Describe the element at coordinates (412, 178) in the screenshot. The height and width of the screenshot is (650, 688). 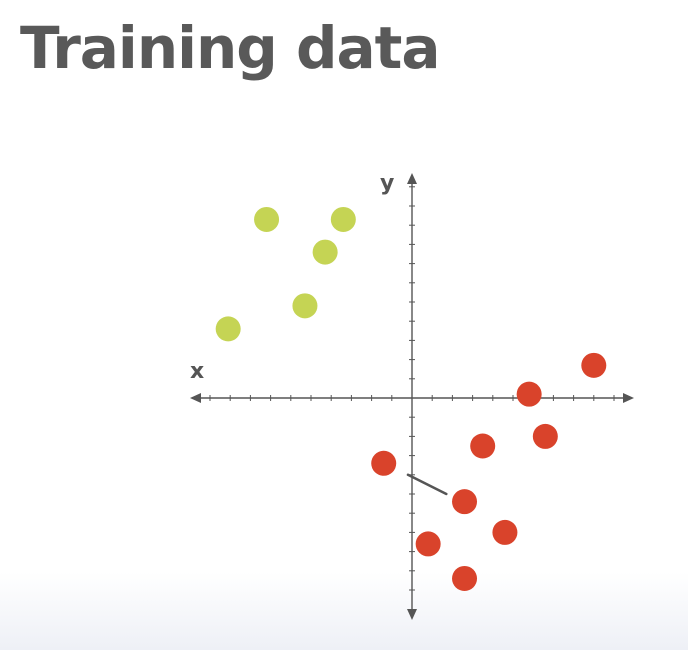
I see `y-axis-arrow-up` at that location.